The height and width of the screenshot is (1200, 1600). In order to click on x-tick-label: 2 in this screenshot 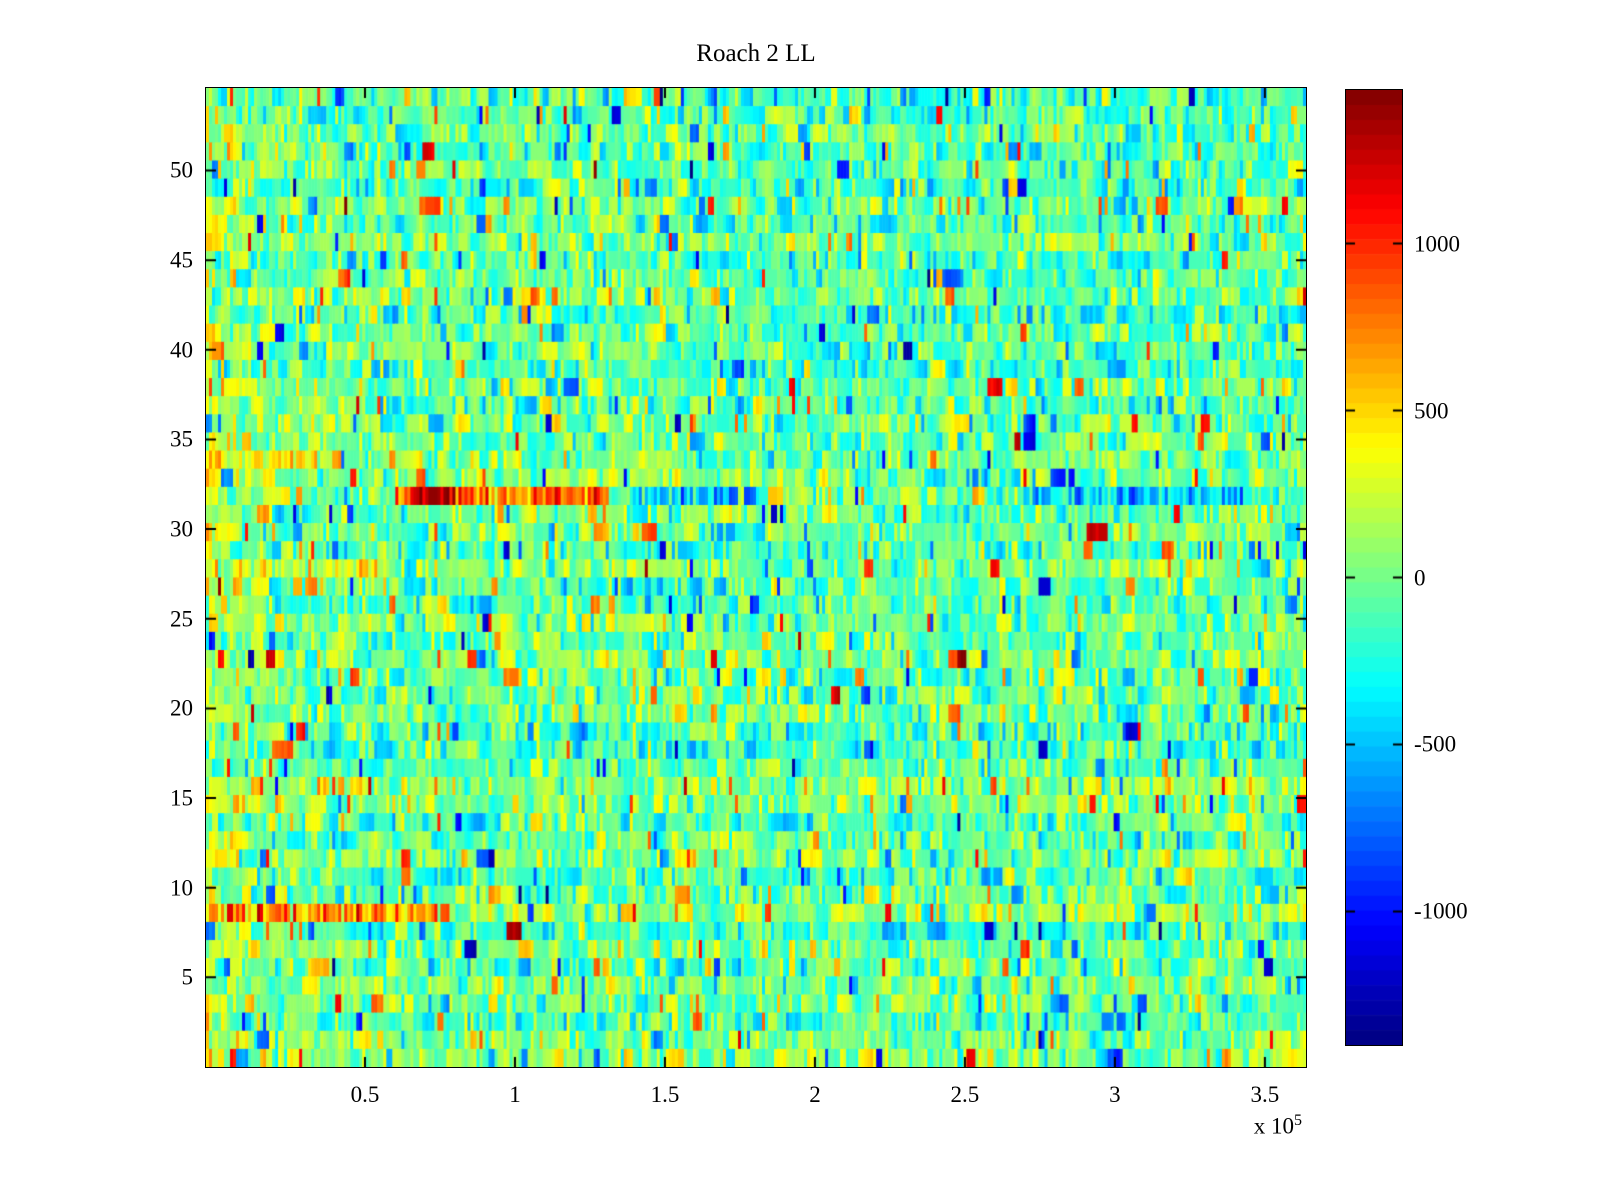, I will do `click(815, 1094)`.